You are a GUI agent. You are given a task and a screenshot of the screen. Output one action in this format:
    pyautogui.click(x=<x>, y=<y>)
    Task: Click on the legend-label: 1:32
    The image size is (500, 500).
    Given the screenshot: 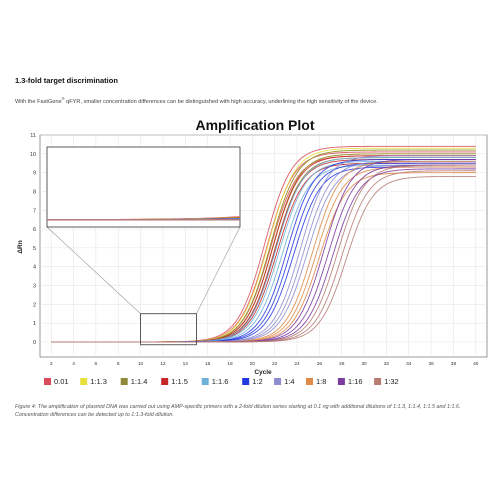 What is the action you would take?
    pyautogui.click(x=391, y=381)
    